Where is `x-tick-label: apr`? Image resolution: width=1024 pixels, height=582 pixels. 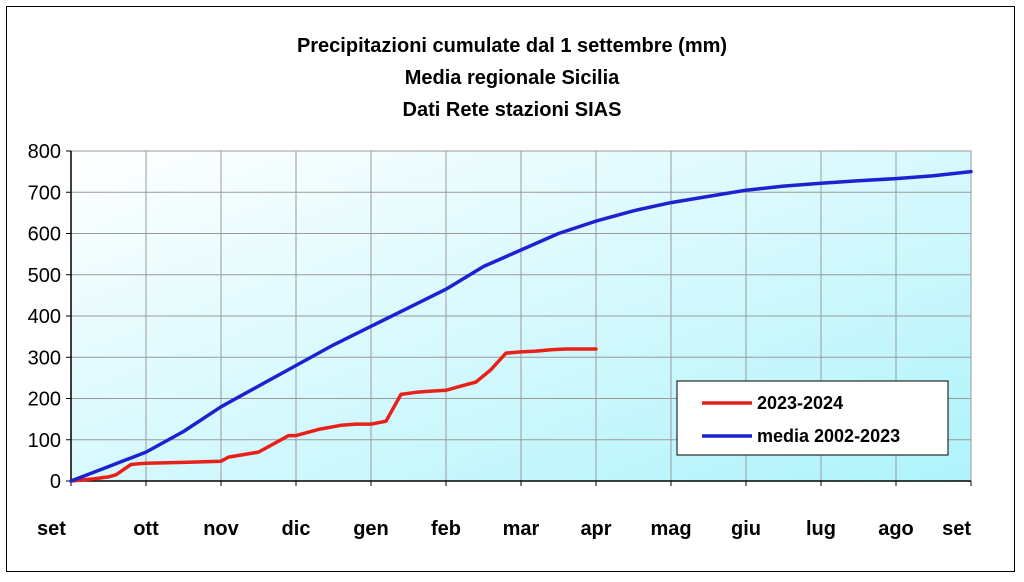 x-tick-label: apr is located at coordinates (595, 529).